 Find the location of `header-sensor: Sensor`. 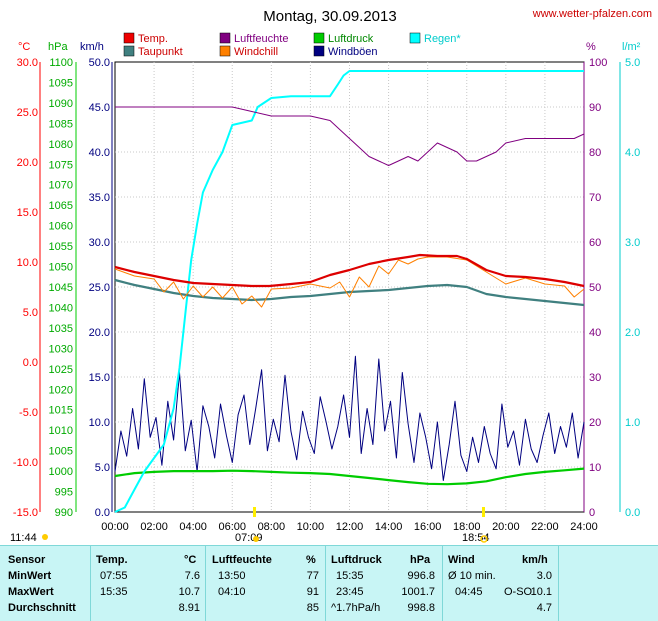

header-sensor: Sensor is located at coordinates (27, 560).